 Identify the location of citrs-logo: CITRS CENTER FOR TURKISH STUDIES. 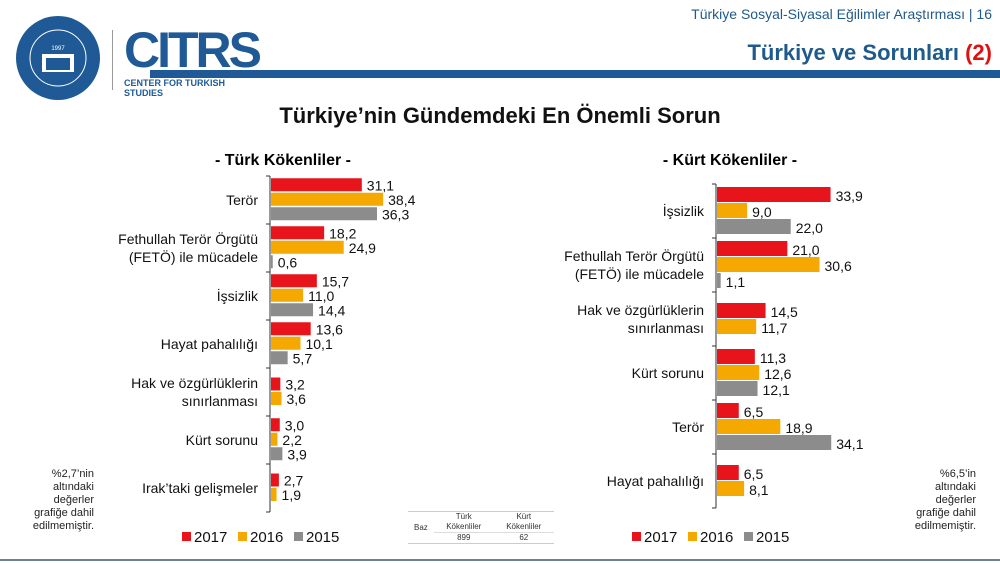
(193, 60).